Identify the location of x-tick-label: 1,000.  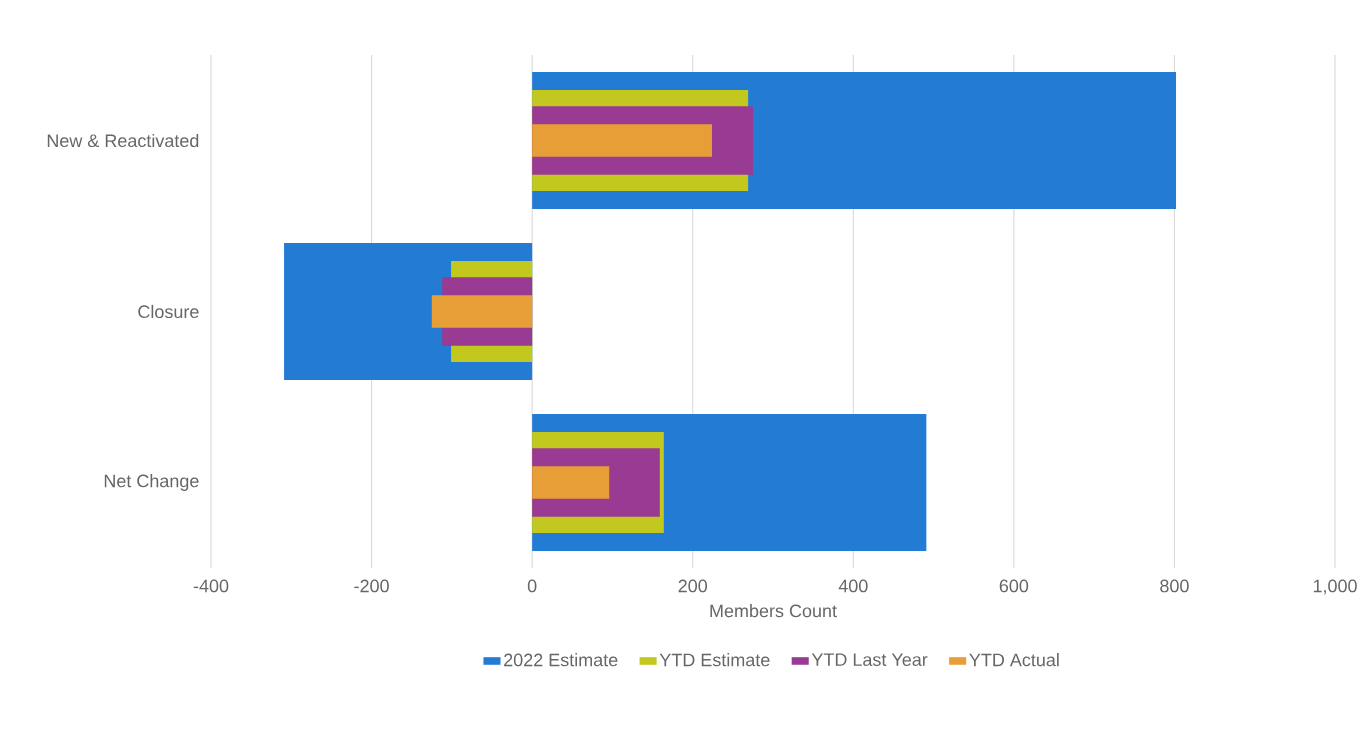
(1335, 587).